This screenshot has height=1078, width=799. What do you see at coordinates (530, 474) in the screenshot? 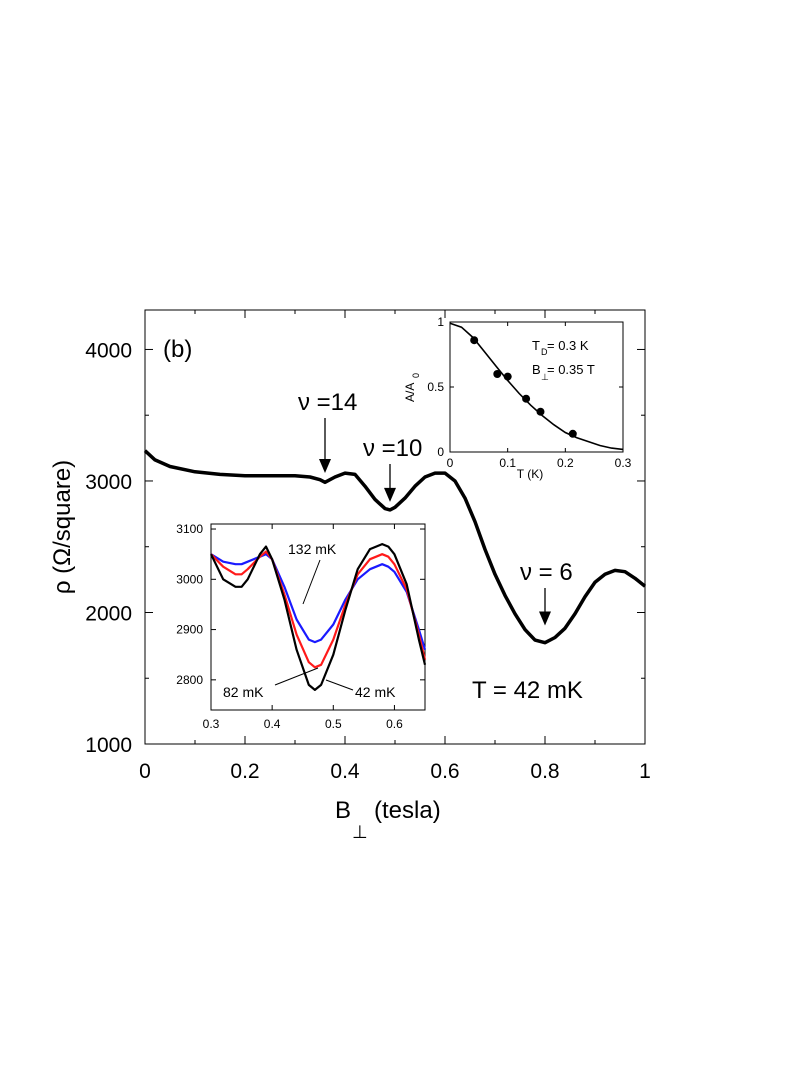
I see `inset2-x-label: T (K)` at bounding box center [530, 474].